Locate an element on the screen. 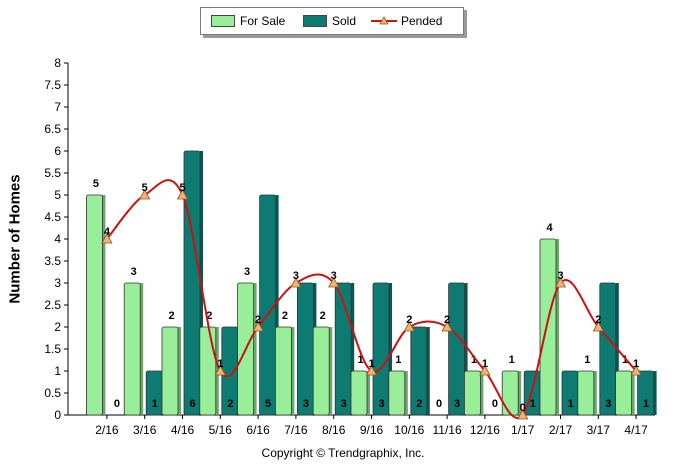 The width and height of the screenshot is (686, 470). data-label-for-sale: 5 is located at coordinates (96, 184).